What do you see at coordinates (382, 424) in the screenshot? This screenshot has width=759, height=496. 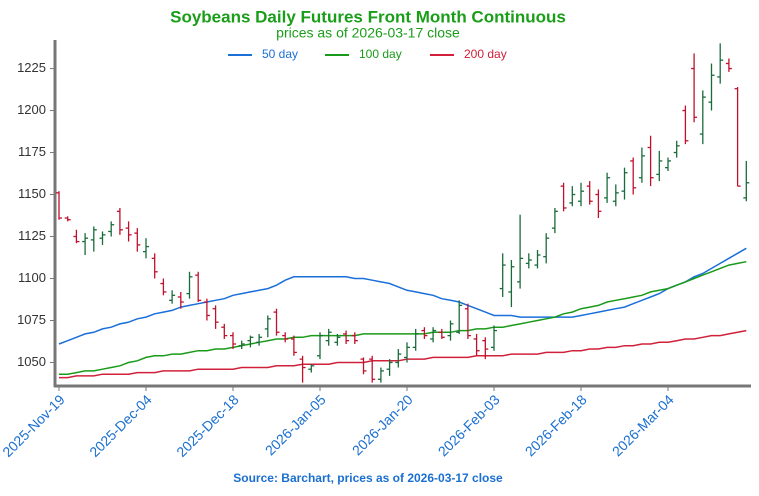 I see `x-tick-label: 2026-Jan-20` at bounding box center [382, 424].